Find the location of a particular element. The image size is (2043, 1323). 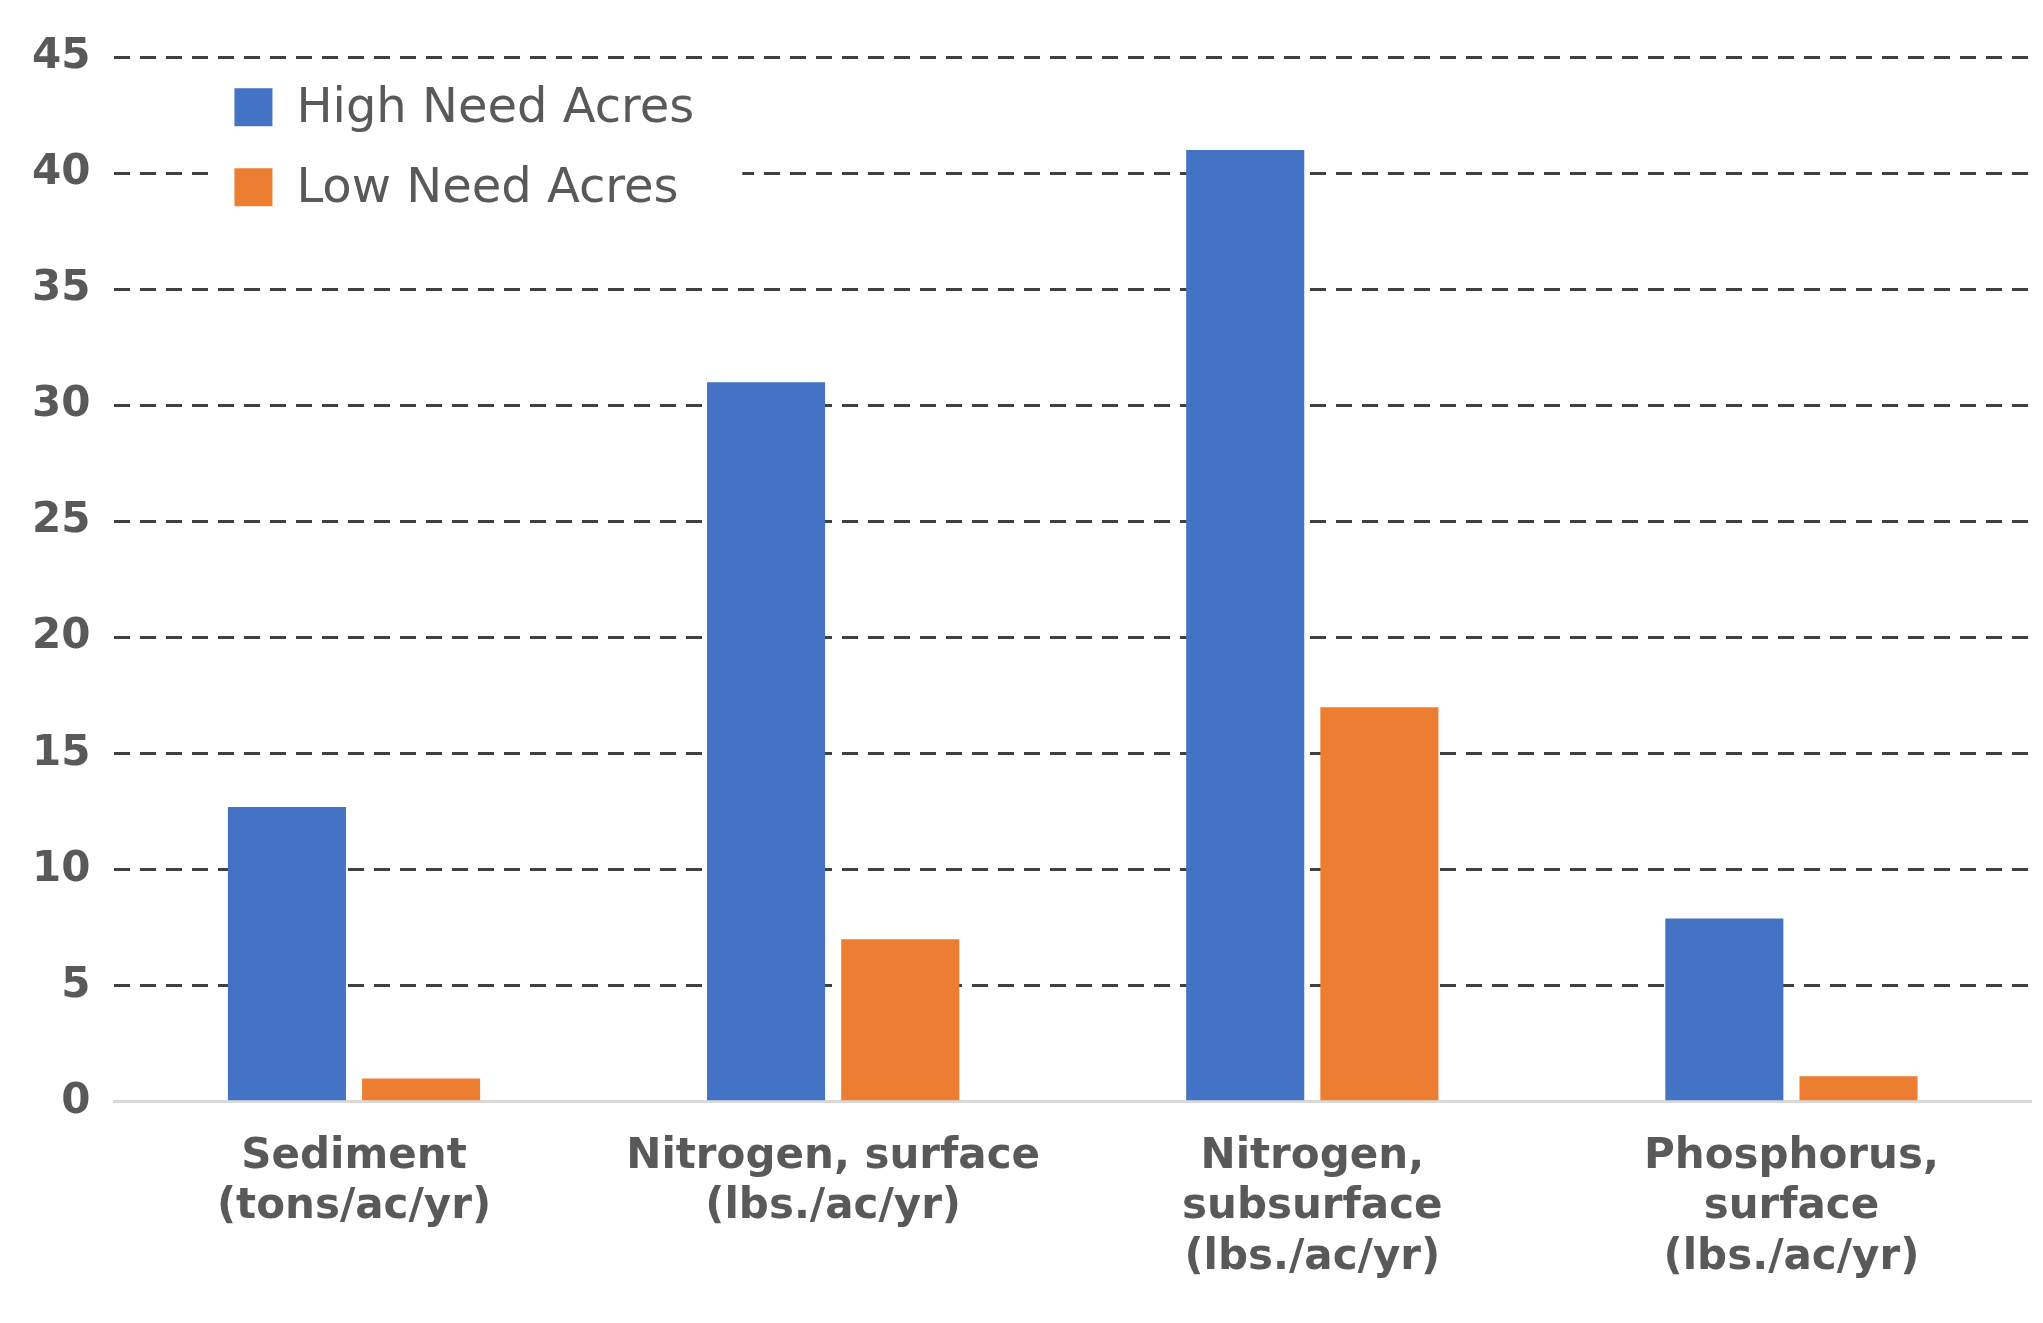

x-tick-label: Nitrogen, subsurface (lbs./ac/yr) is located at coordinates (1312, 1203).